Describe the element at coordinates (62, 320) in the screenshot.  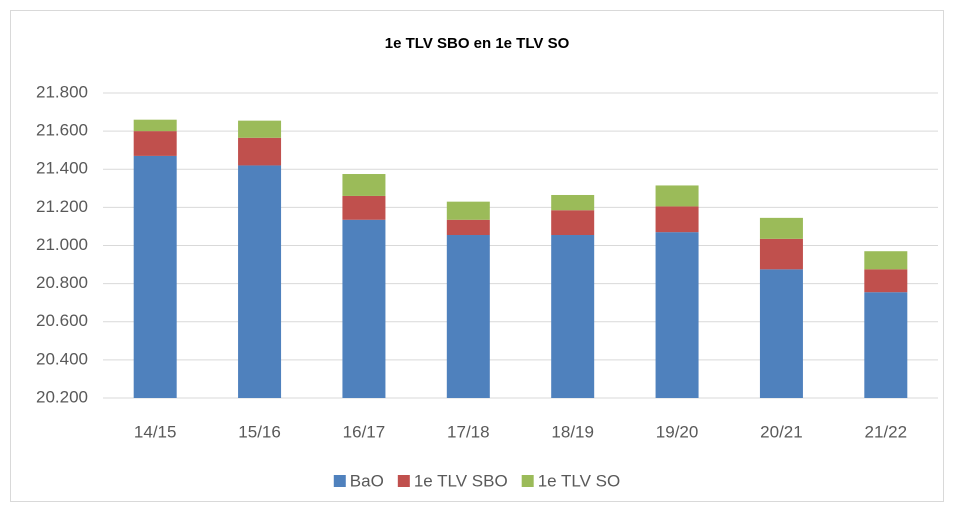
I see `y-tick-label: 20.600` at that location.